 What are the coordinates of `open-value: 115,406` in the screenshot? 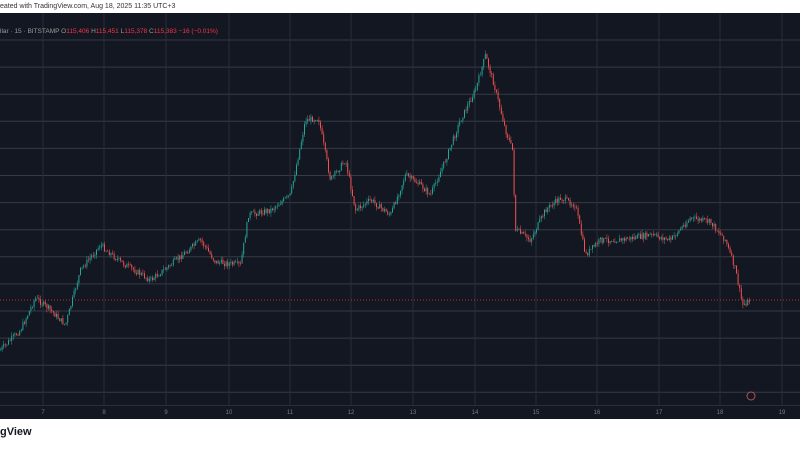 It's located at (78, 31).